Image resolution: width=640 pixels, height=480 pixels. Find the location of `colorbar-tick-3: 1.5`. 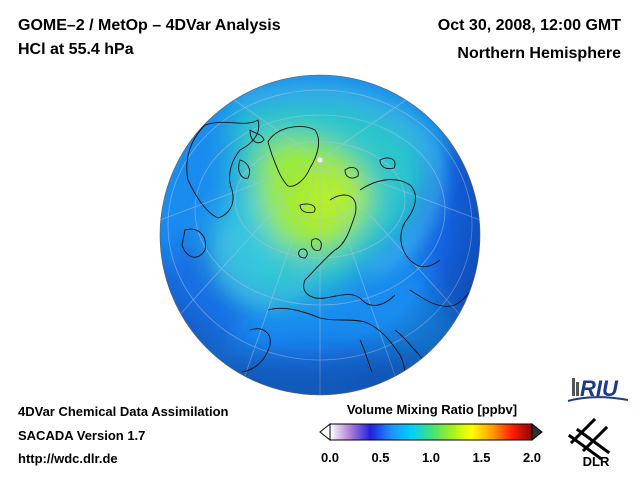

colorbar-tick-3: 1.5 is located at coordinates (481, 457).